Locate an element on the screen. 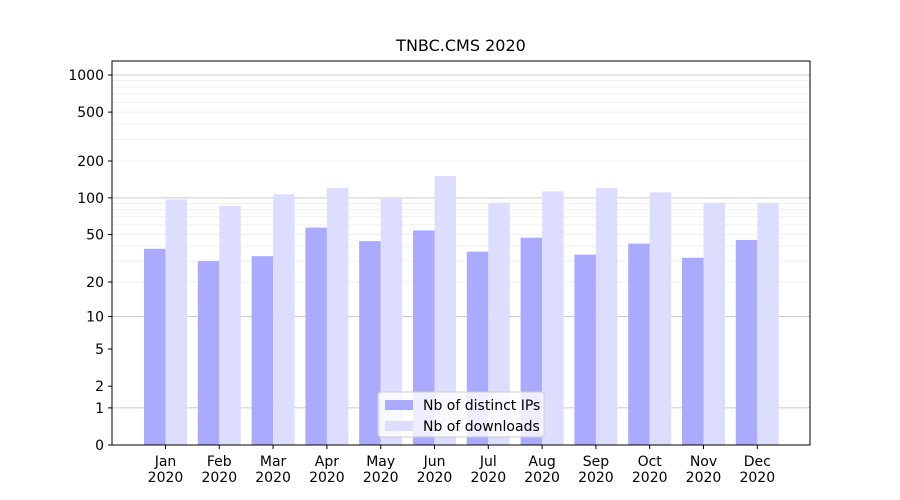  y-axis: 0 1 2 5 10 20 50 100 200 500 1000 is located at coordinates (90, 261).